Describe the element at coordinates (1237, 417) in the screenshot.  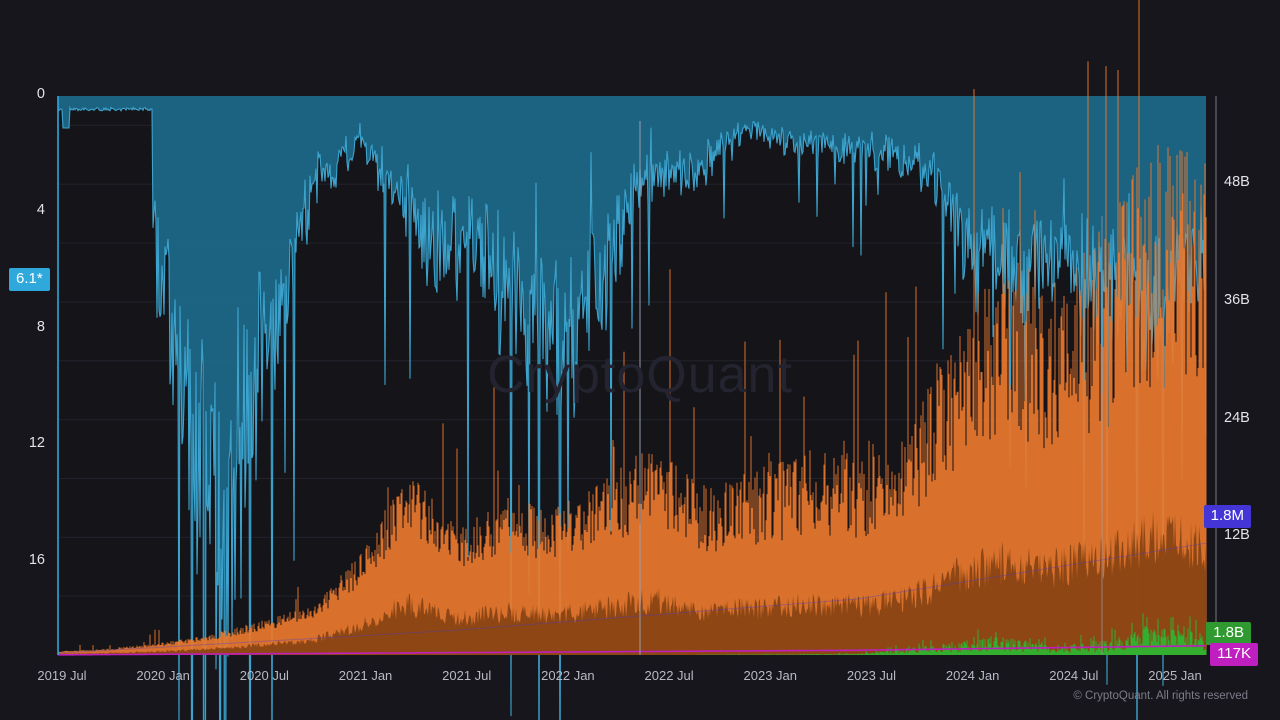
I see `y-axis-right-tick-label: 24B` at that location.